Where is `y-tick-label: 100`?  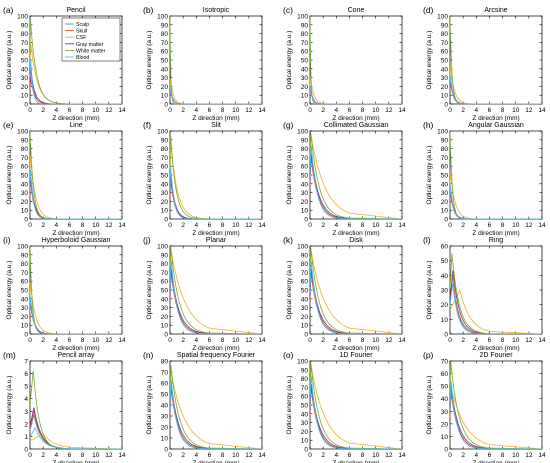 y-tick-label: 100 is located at coordinates (302, 247).